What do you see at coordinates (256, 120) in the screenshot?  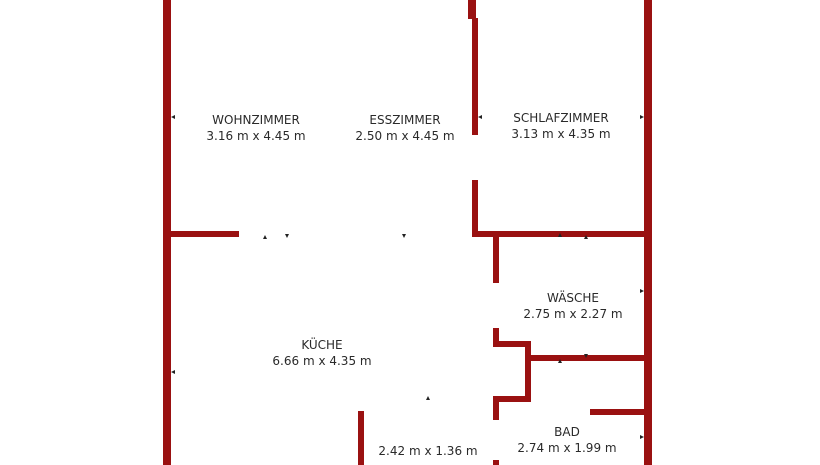 I see `room-name: WOHNZIMMER` at bounding box center [256, 120].